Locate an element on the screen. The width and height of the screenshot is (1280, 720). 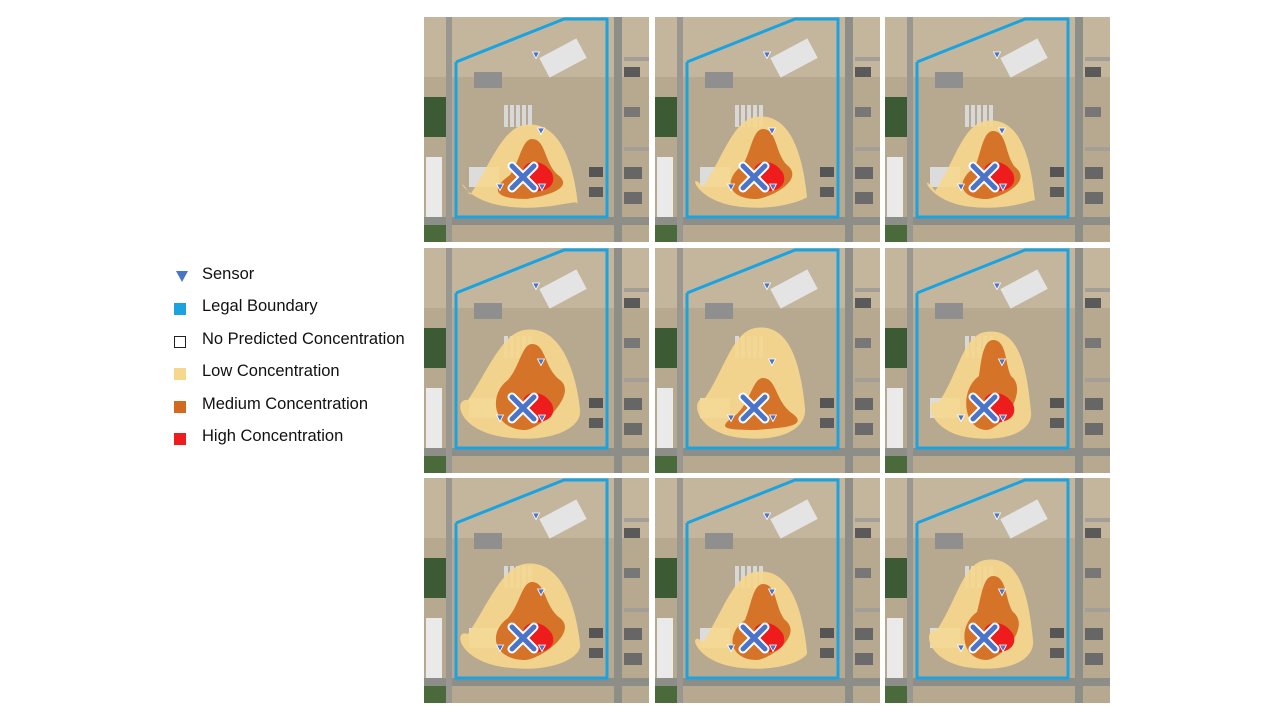
legend-label: Legal Boundary is located at coordinates (260, 306).